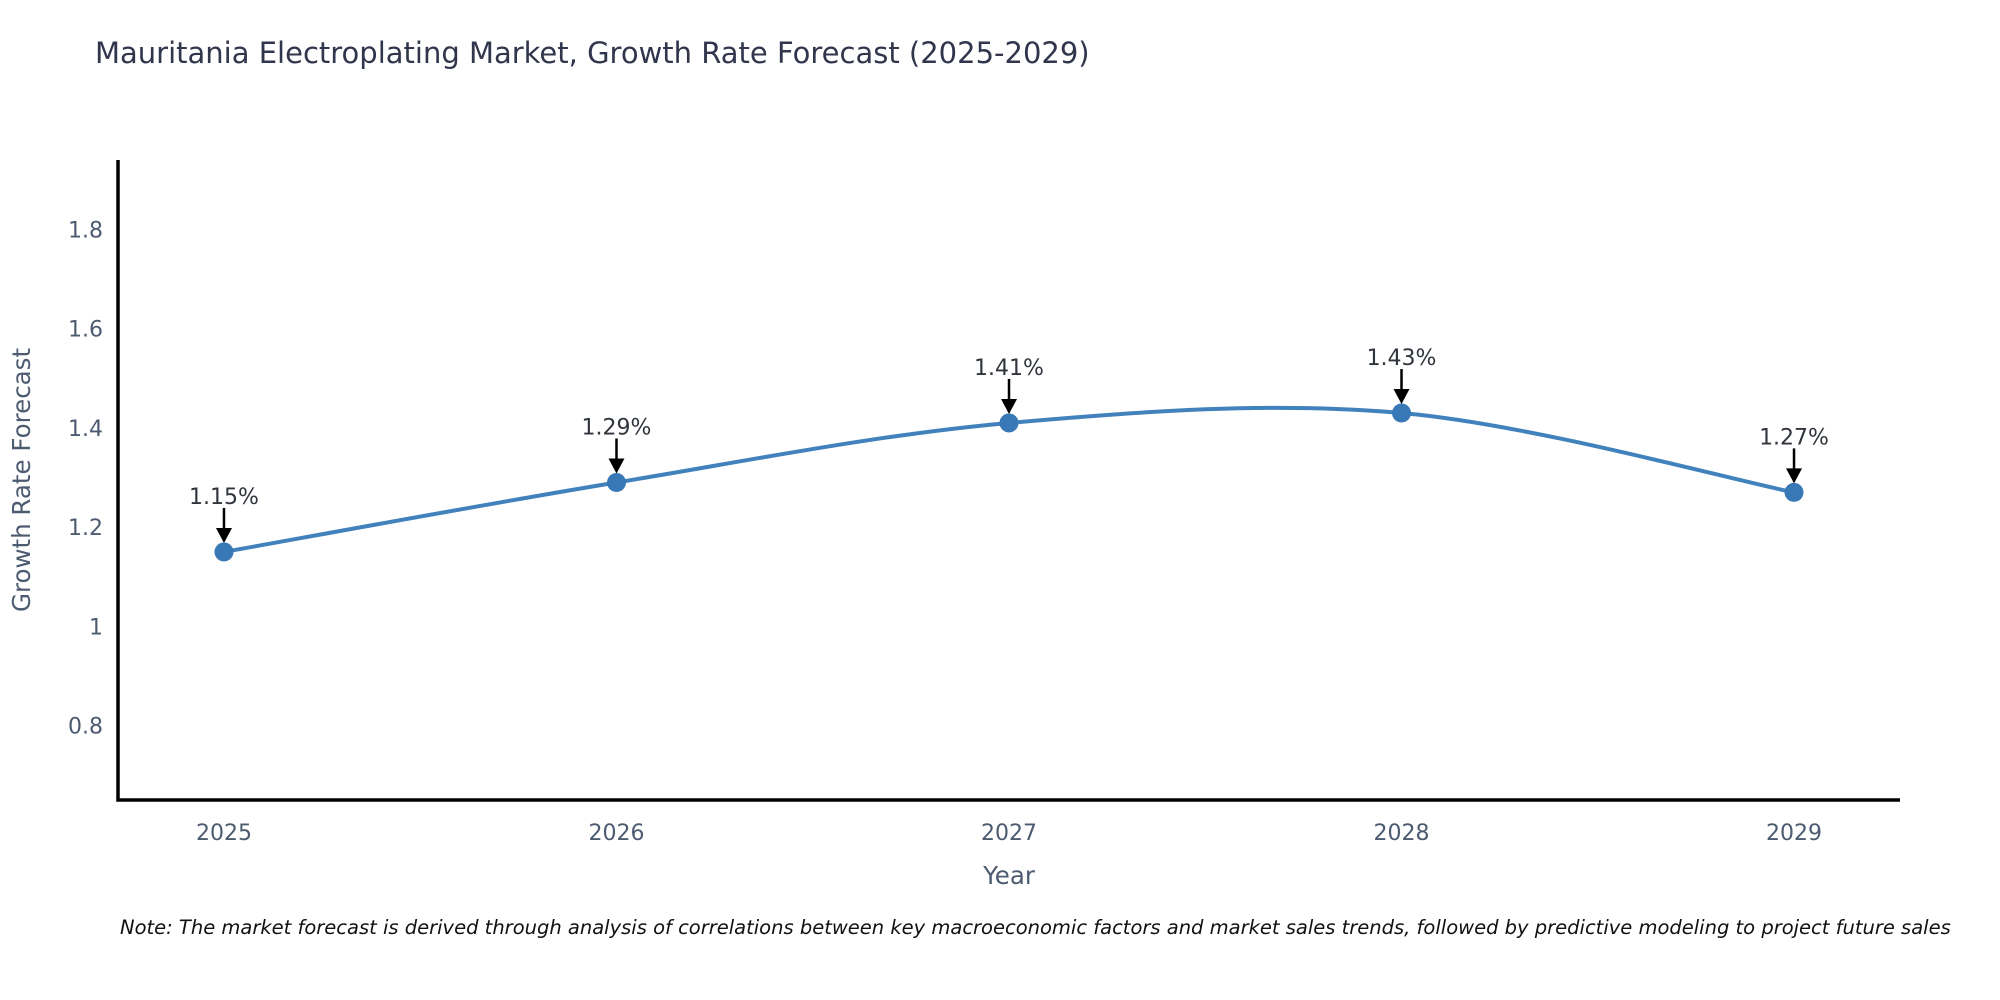  Describe the element at coordinates (616, 833) in the screenshot. I see `x-tick-label: 2026` at that location.